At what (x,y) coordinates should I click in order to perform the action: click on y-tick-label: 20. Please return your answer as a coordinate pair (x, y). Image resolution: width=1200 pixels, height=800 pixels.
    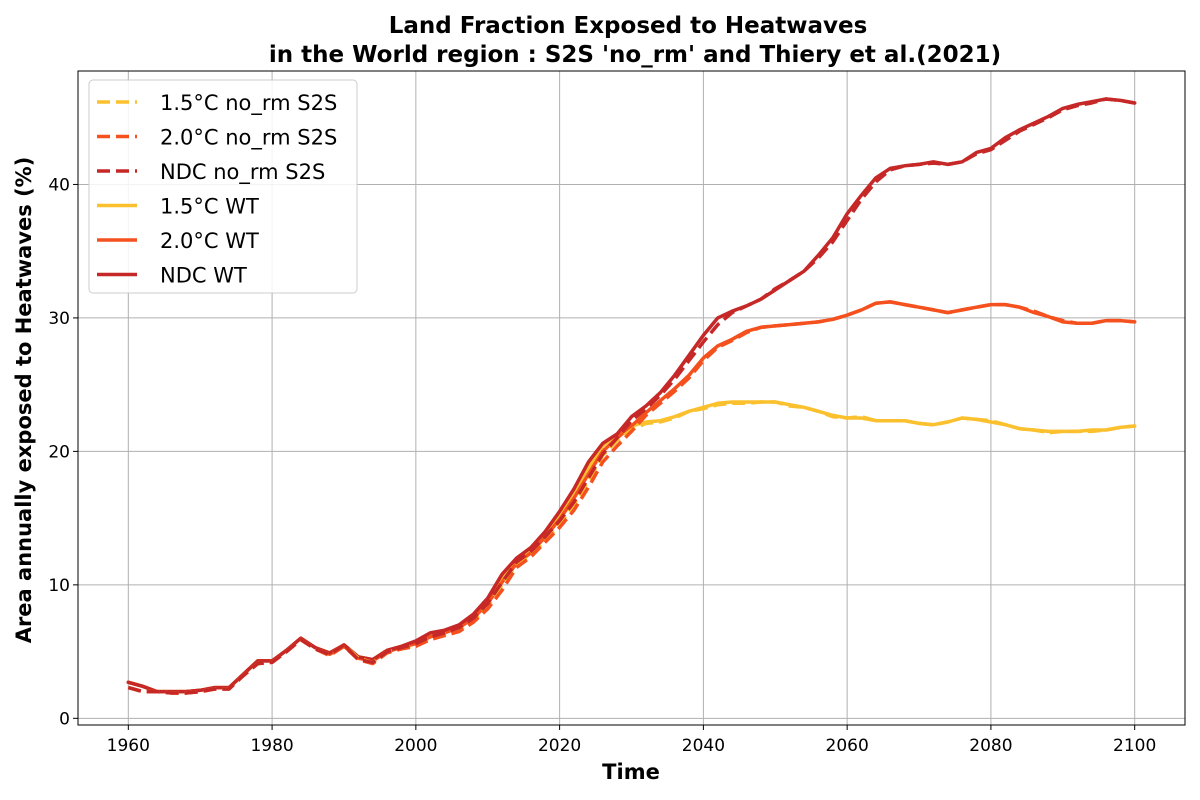
    Looking at the image, I should click on (59, 452).